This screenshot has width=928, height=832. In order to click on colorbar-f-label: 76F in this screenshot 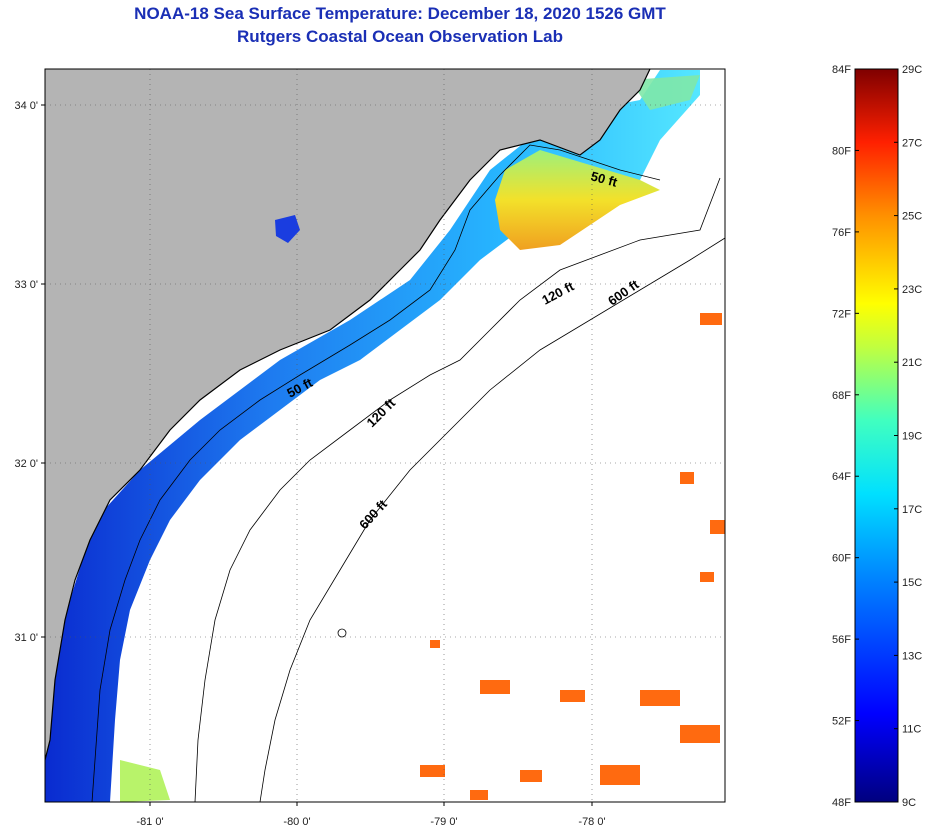, I will do `click(841, 233)`.